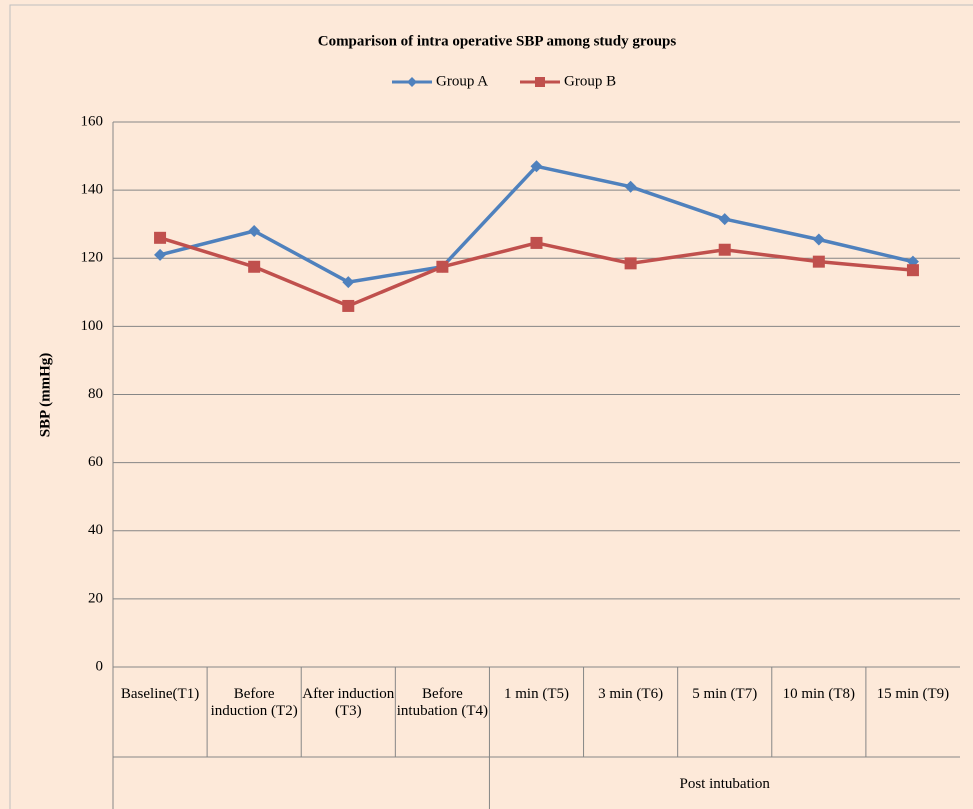  What do you see at coordinates (913, 694) in the screenshot?
I see `x-tick-label: 15 min (T9)` at bounding box center [913, 694].